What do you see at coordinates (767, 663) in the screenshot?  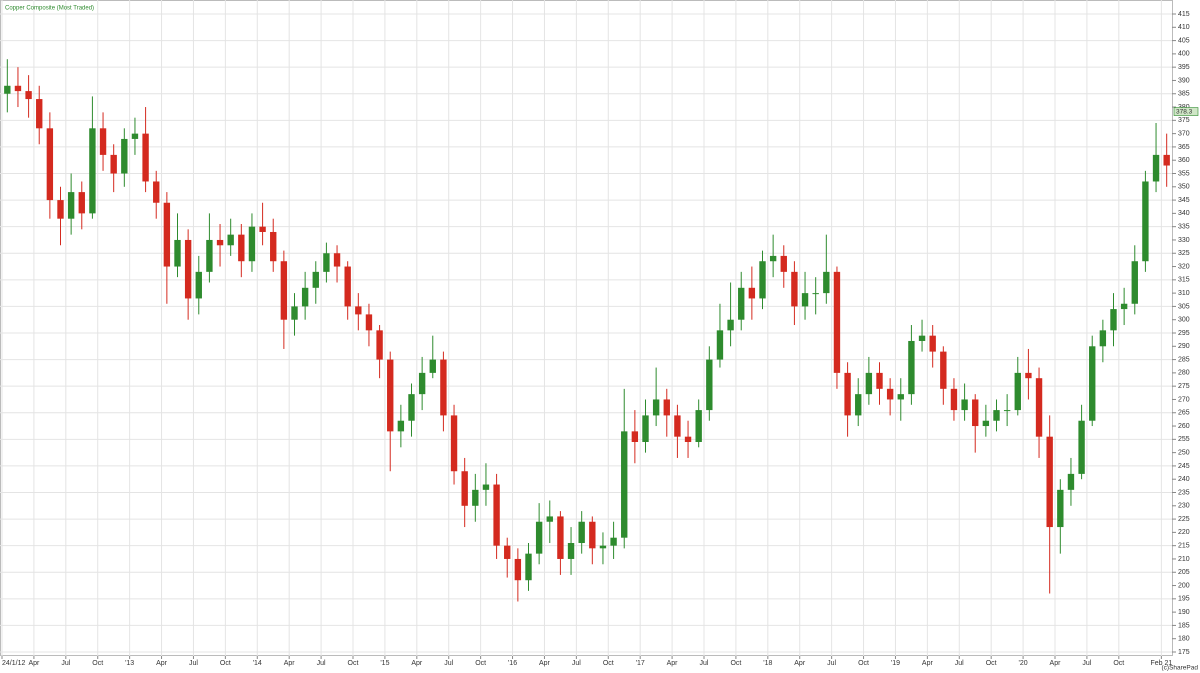 I see `x-tick-label: '18` at bounding box center [767, 663].